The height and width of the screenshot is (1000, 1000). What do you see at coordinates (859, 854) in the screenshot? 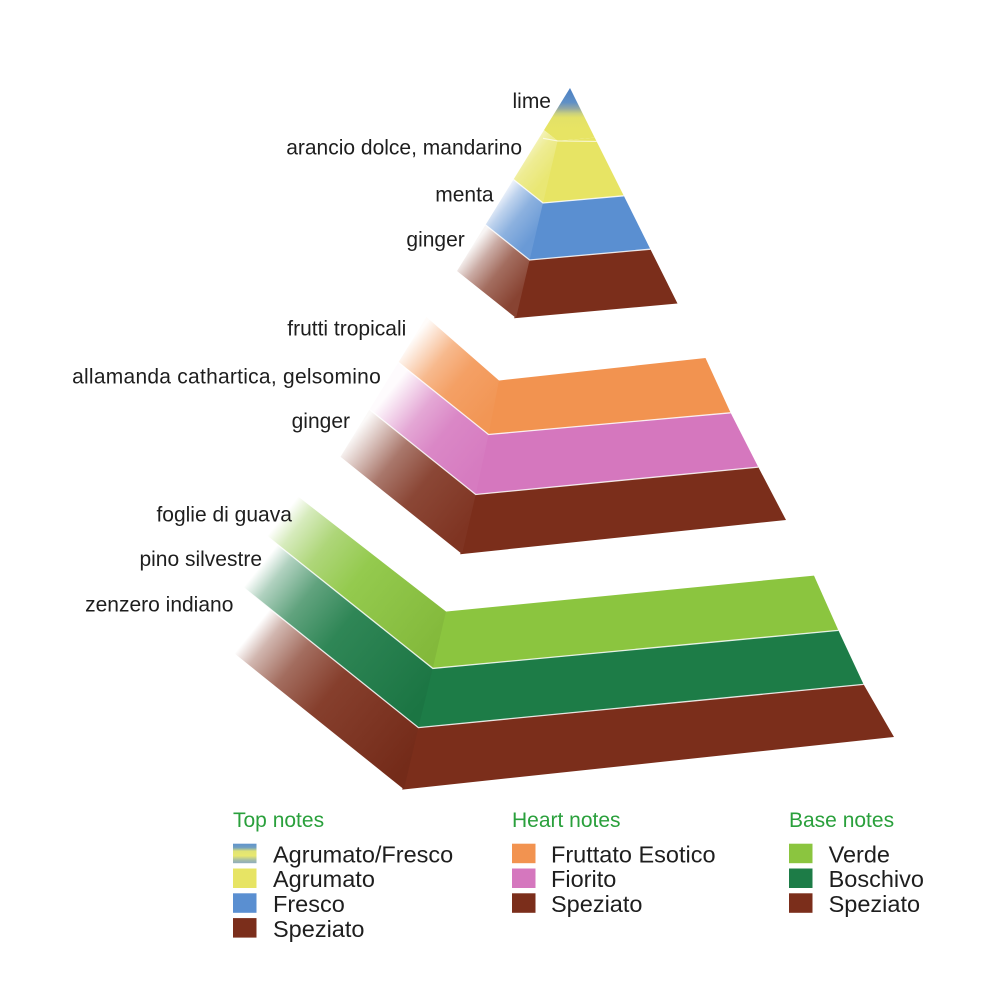
I see `svg-text: Verde` at bounding box center [859, 854].